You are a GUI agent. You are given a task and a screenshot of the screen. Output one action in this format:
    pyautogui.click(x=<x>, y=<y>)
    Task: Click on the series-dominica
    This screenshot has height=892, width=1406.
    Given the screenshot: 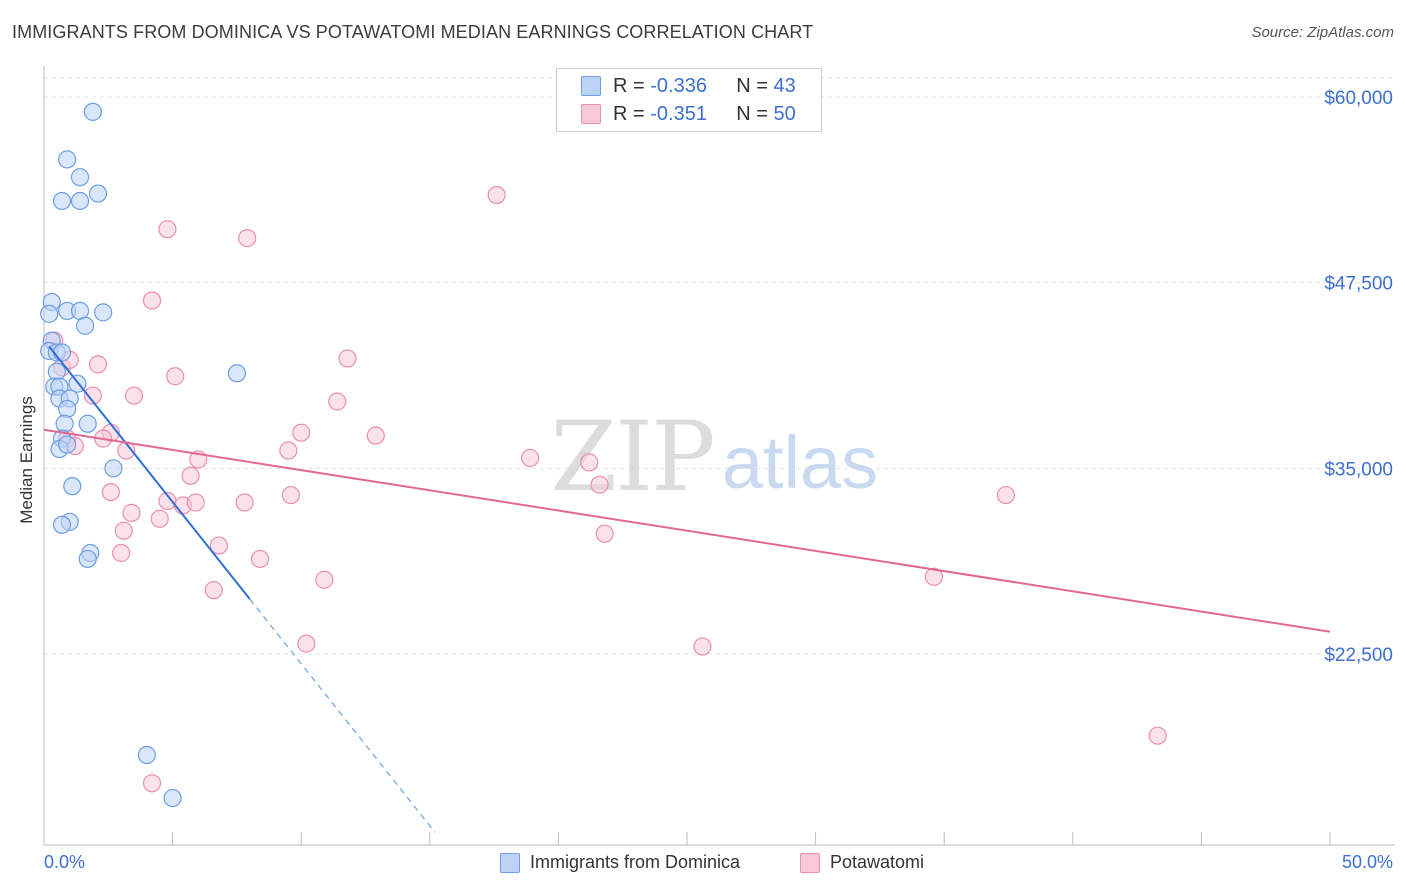 What is the action you would take?
    pyautogui.click(x=143, y=455)
    